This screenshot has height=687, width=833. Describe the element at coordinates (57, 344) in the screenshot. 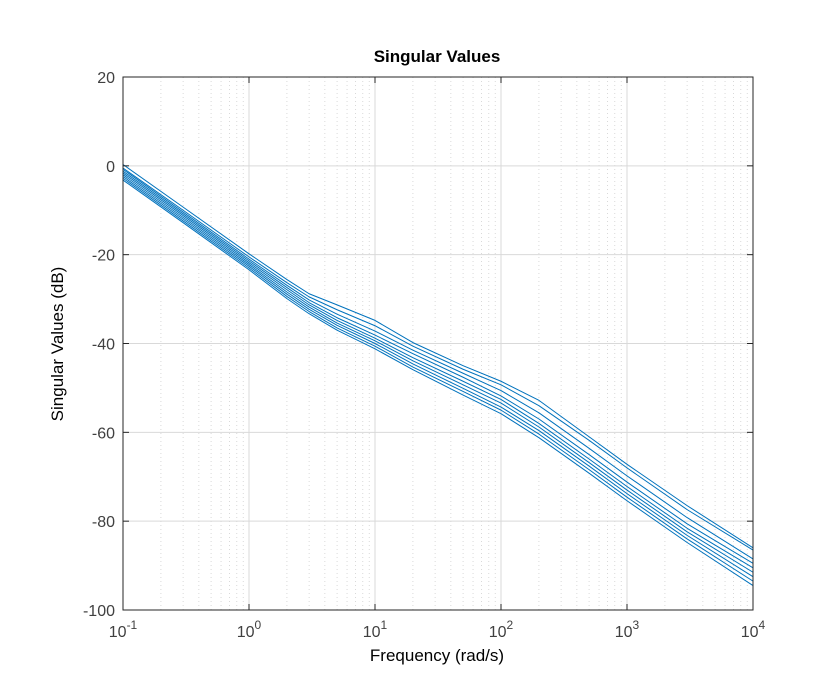

I see `y-axis-label: Singular Values (dB)` at that location.